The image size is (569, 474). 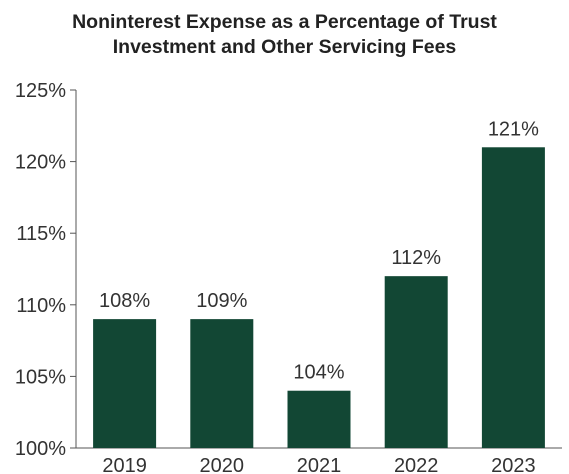 I want to click on data-label: 112%, so click(x=416, y=258).